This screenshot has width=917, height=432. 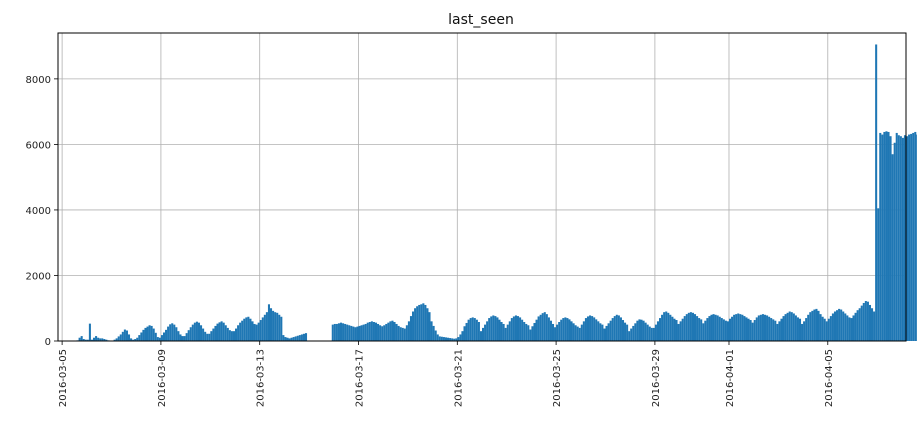 I want to click on x-tick-label: 2016-03-17, so click(x=360, y=378).